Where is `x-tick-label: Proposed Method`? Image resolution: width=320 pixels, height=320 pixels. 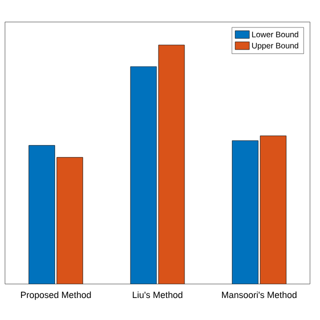
x-tick-label: Proposed Method is located at coordinates (56, 295).